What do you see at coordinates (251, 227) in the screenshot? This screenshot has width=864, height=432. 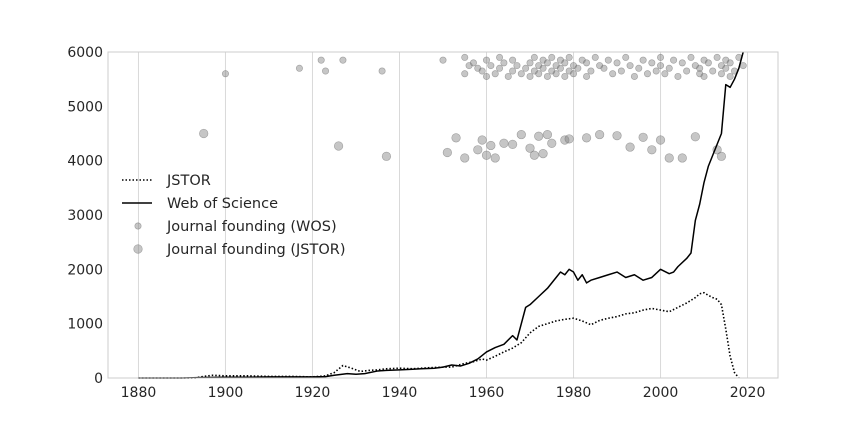 I see `legend-label: Journal founding (WOS)` at bounding box center [251, 227].